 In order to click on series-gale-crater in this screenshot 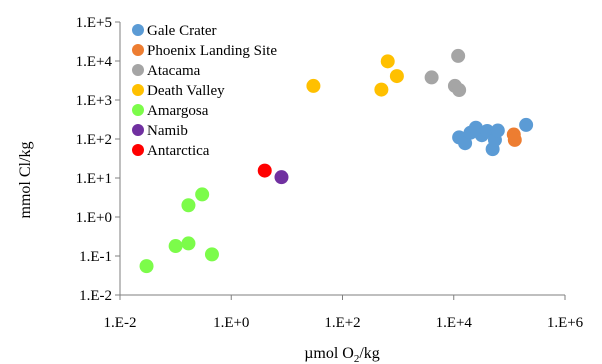, I will do `click(493, 137)`.